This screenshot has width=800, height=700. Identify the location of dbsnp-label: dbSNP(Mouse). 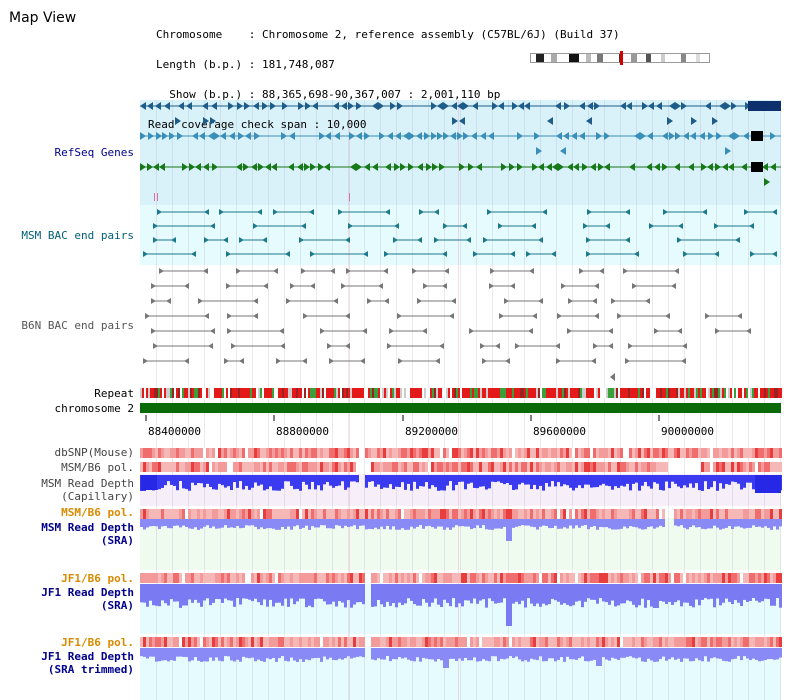
(94, 452).